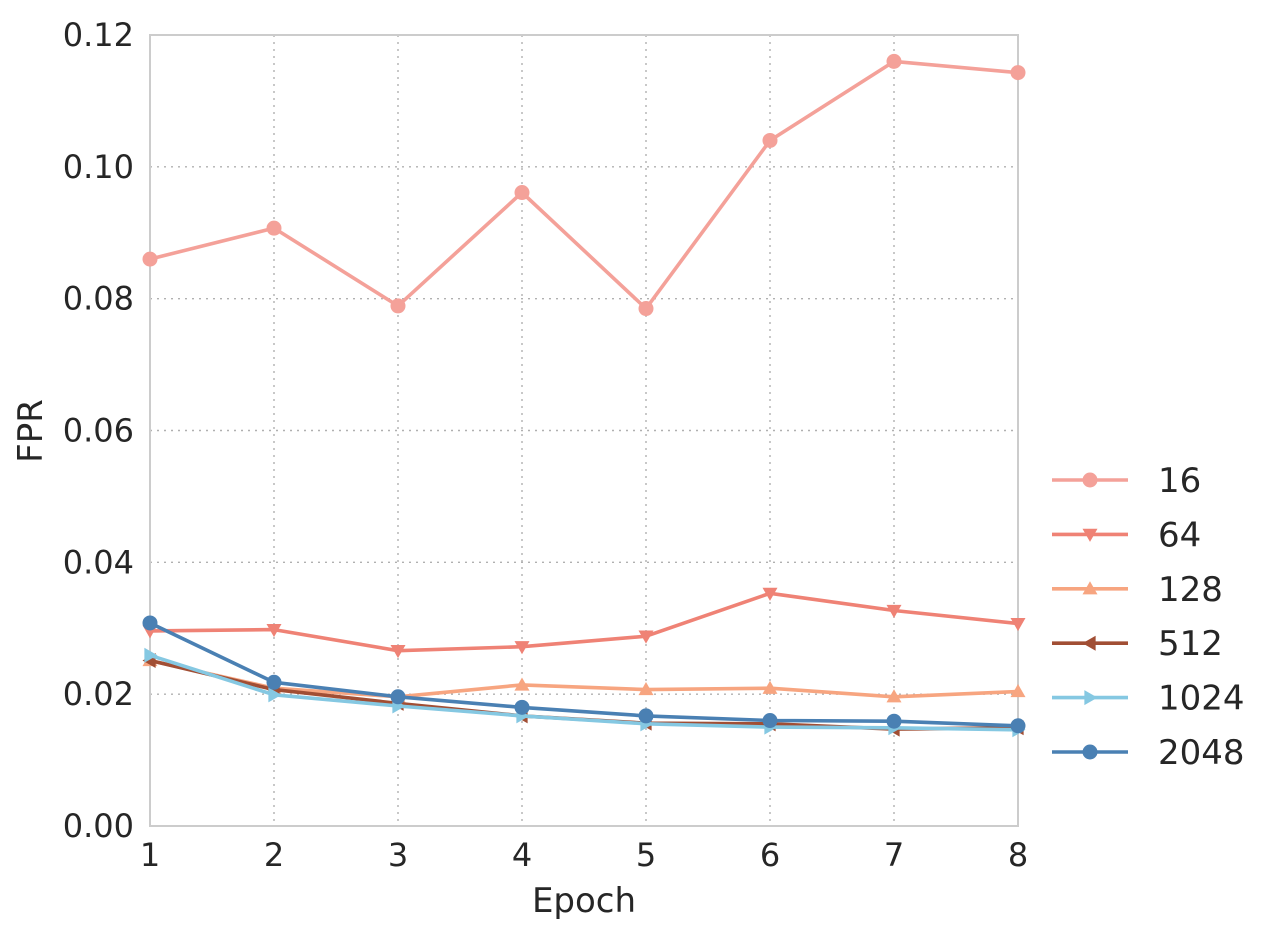  Describe the element at coordinates (1201, 699) in the screenshot. I see `legend-label: 1024` at that location.